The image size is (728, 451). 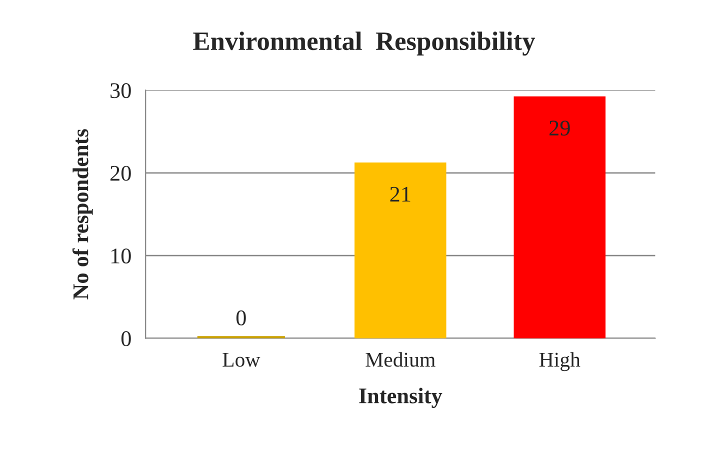 What do you see at coordinates (560, 128) in the screenshot?
I see `data-label: 29` at bounding box center [560, 128].